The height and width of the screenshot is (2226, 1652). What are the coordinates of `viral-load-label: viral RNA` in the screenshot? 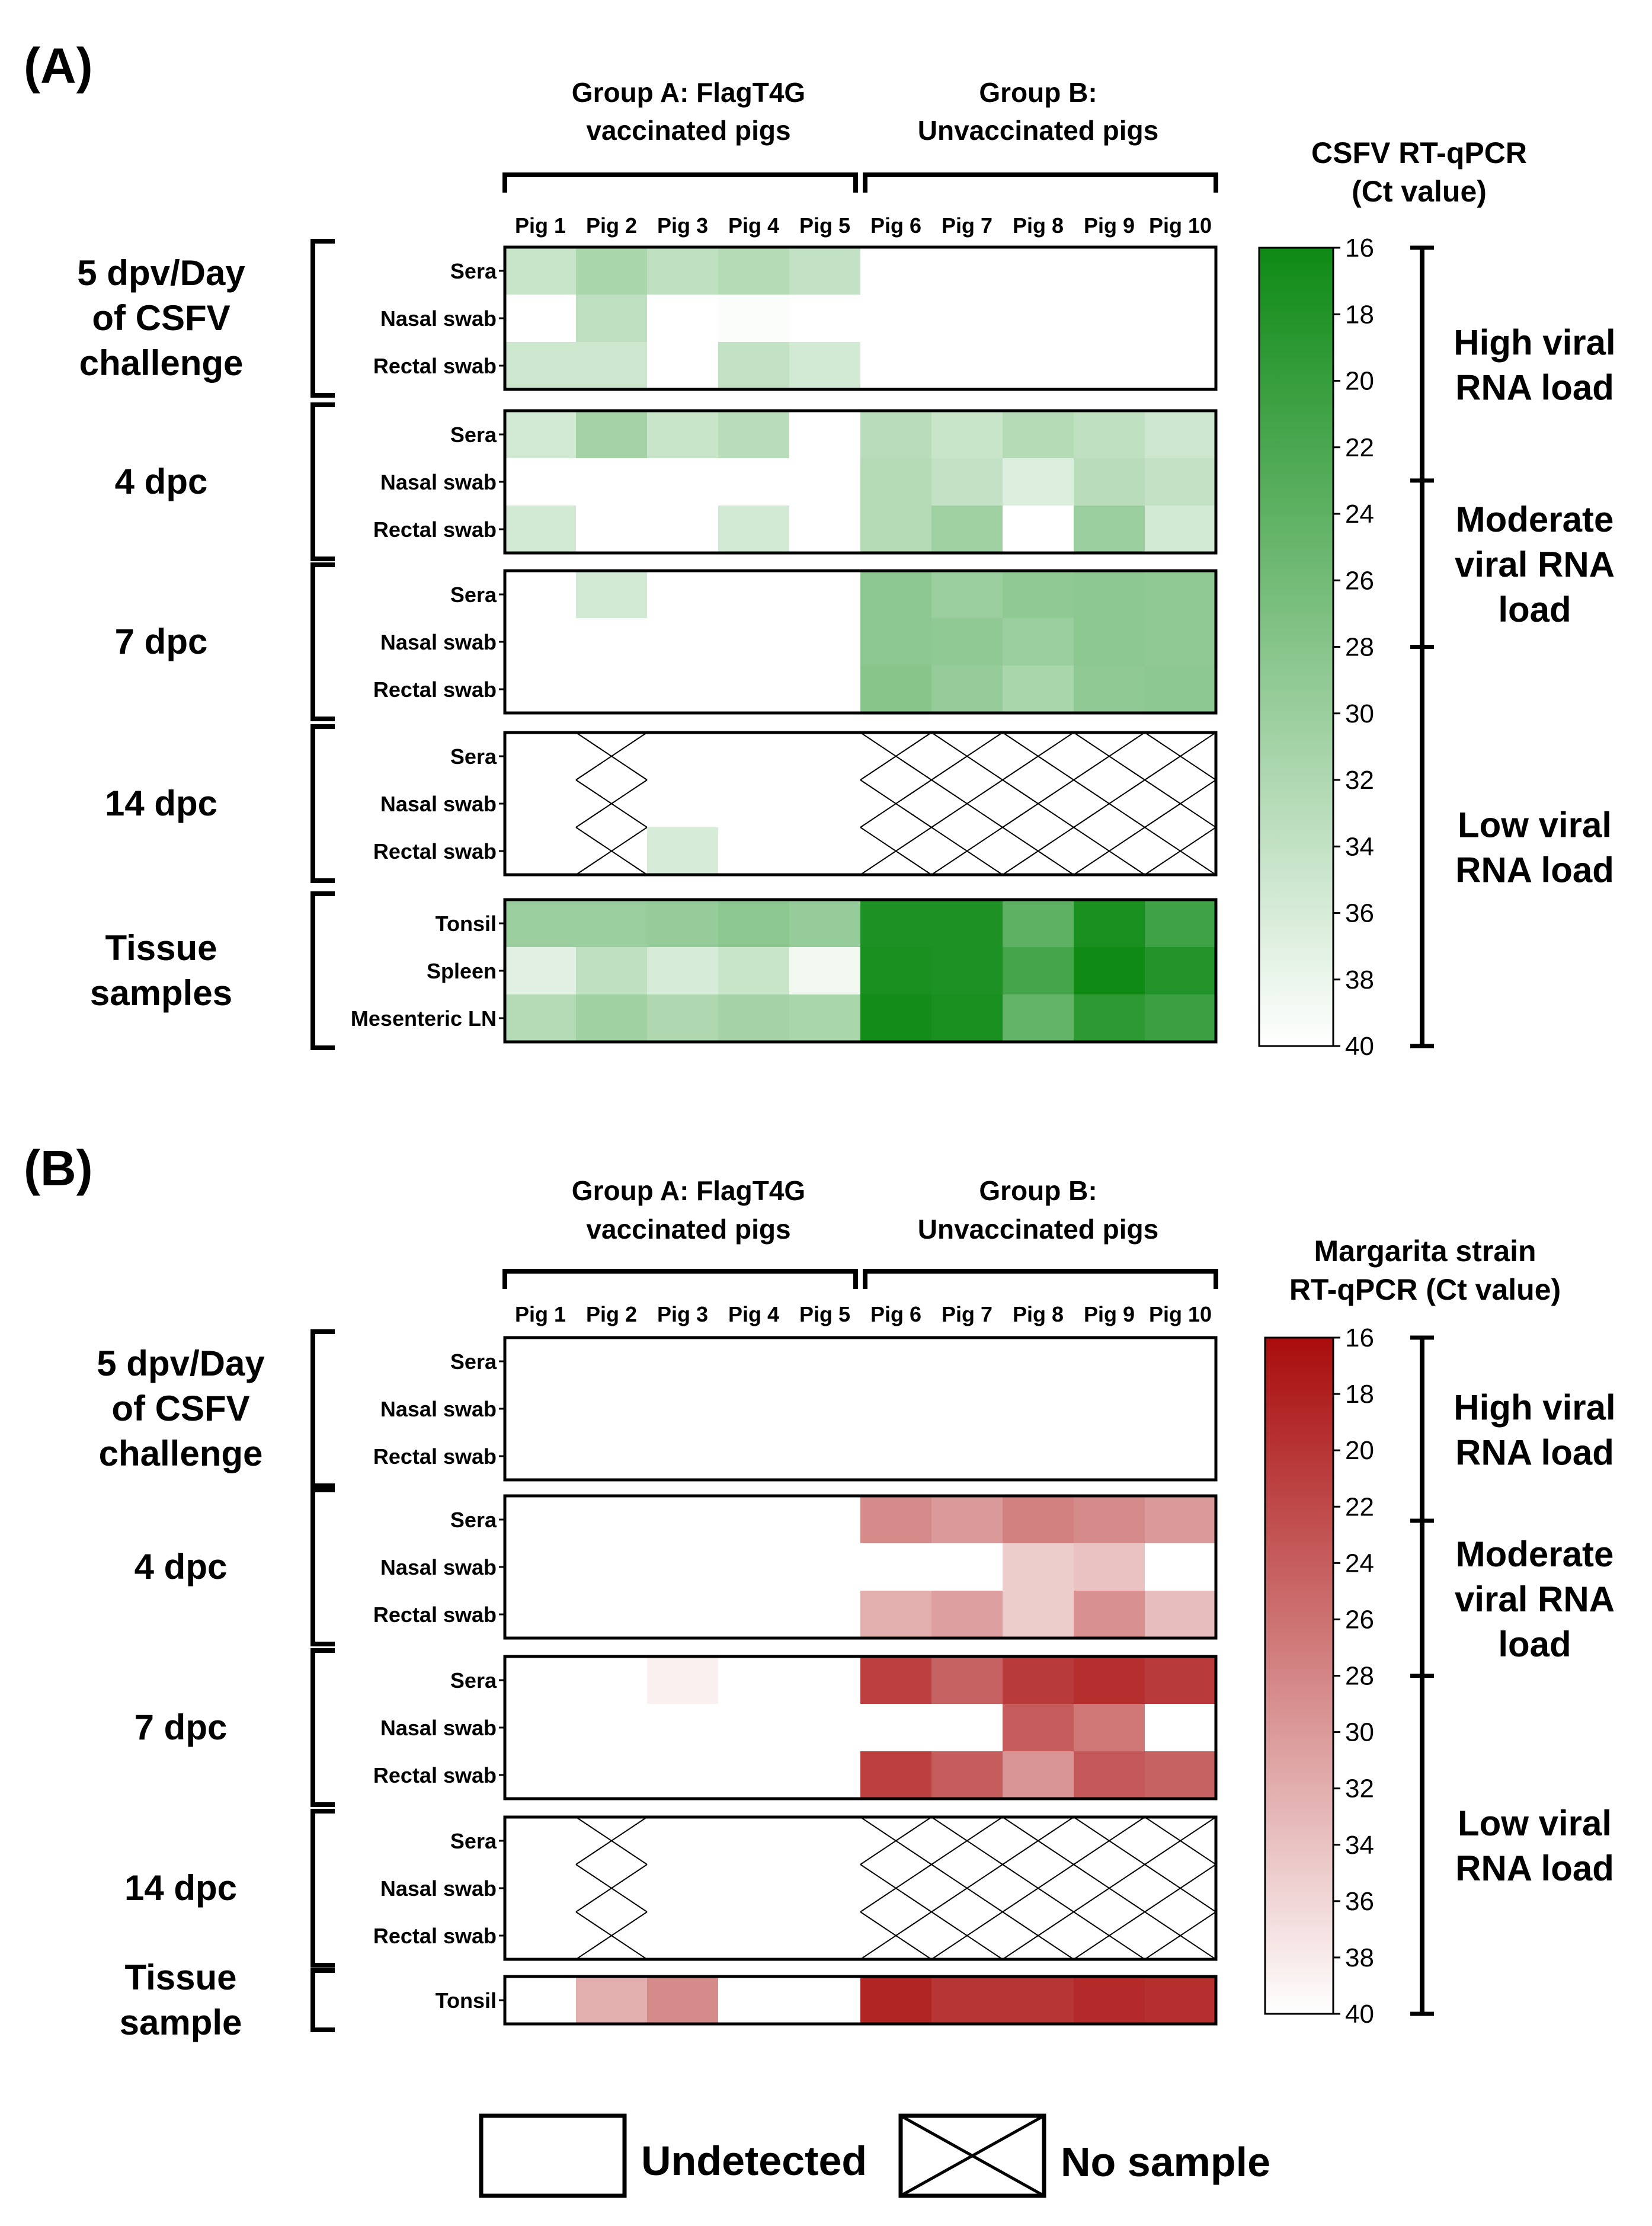 It's located at (1535, 564).